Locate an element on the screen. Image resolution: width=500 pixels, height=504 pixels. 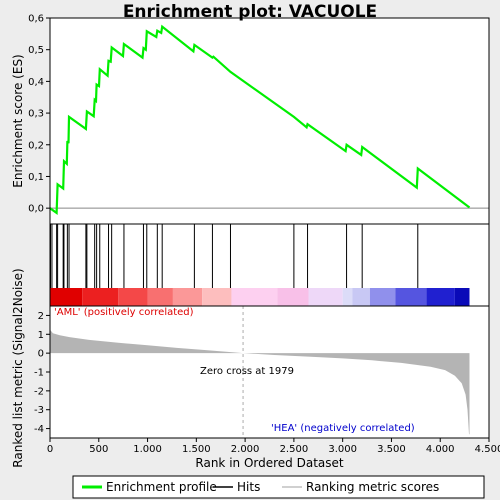
xtick-label-1: 500 is located at coordinates (98, 449).